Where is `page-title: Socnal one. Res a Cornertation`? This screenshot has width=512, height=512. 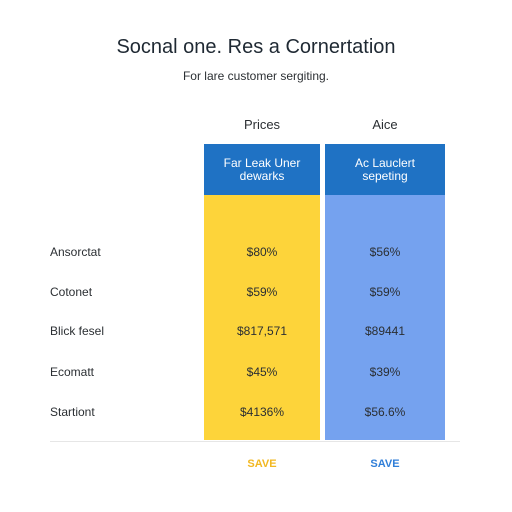 page-title: Socnal one. Res a Cornertation is located at coordinates (256, 47).